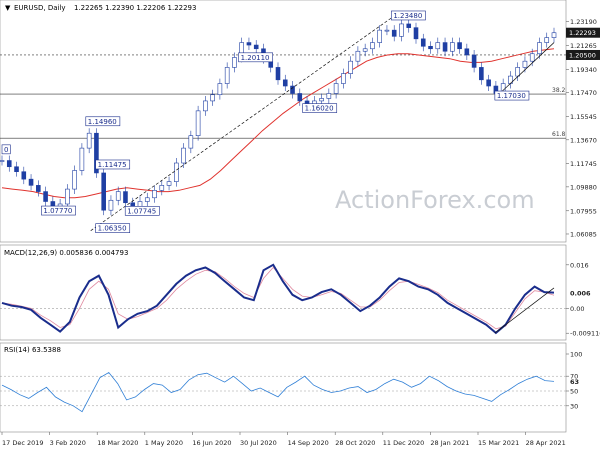 Image resolution: width=600 pixels, height=450 pixels. I want to click on x-tick-label: 1 May 2020, so click(164, 443).